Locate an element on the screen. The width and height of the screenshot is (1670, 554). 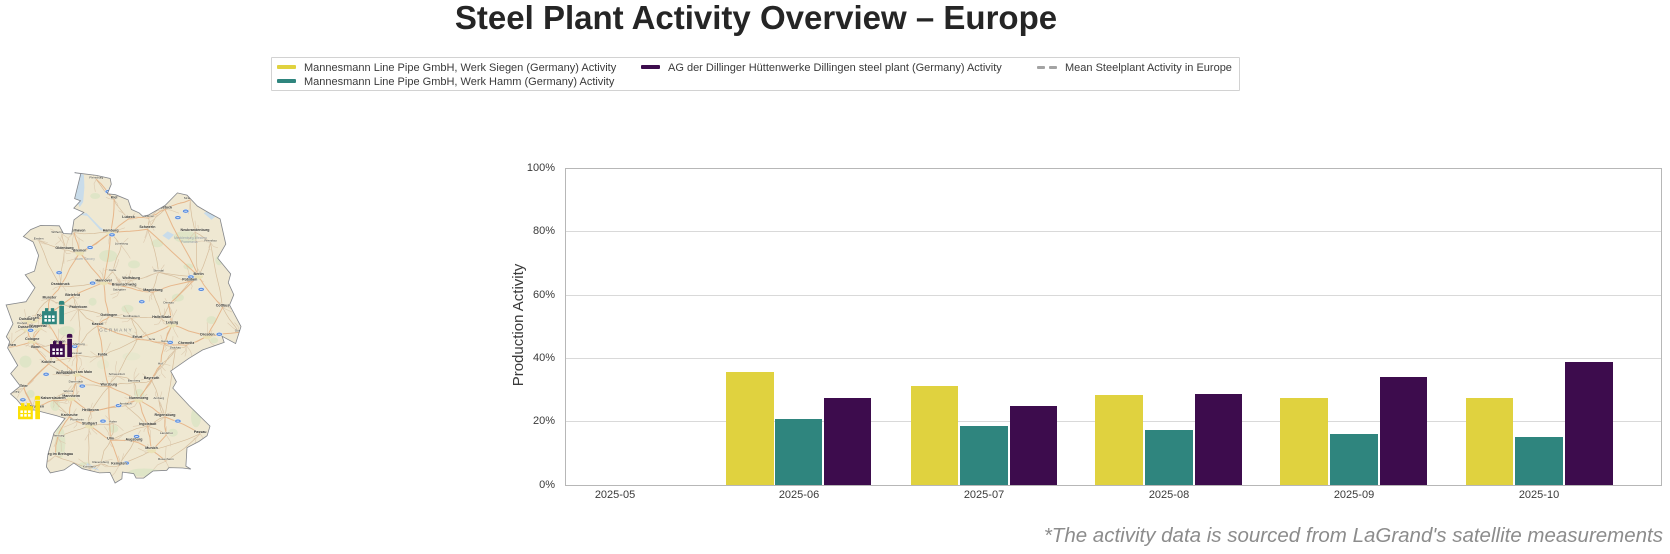
svg-text: Worms is located at coordinates (69, 391).